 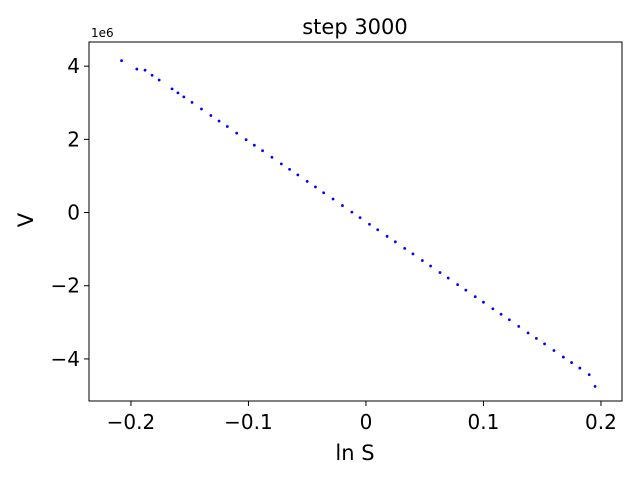 What do you see at coordinates (65, 359) in the screenshot?
I see `y-tick-label: −4` at bounding box center [65, 359].